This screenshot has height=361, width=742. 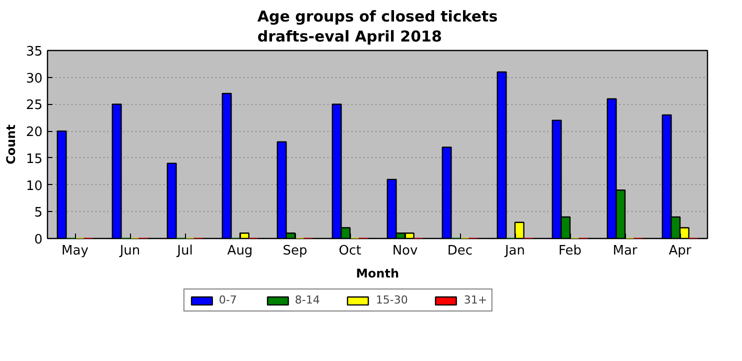 I want to click on legend-label: 0-7, so click(x=228, y=300).